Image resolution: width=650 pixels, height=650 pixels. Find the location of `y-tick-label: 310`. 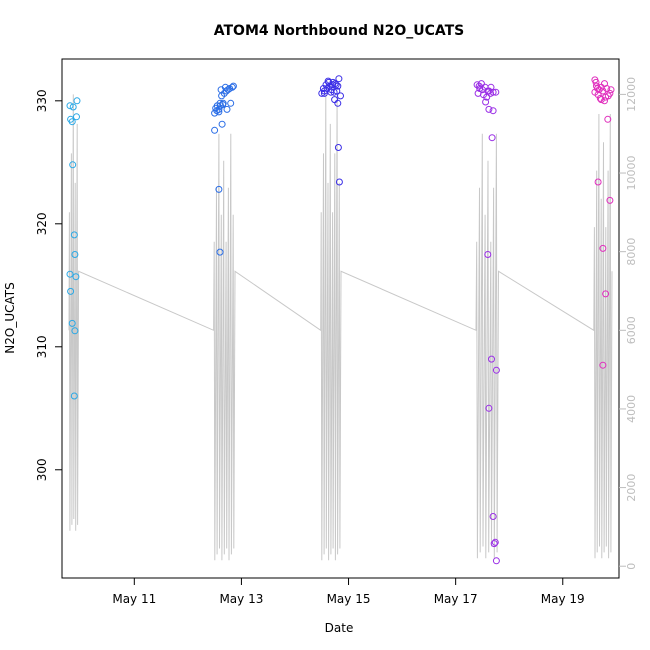

y-tick-label: 310 is located at coordinates (42, 346).